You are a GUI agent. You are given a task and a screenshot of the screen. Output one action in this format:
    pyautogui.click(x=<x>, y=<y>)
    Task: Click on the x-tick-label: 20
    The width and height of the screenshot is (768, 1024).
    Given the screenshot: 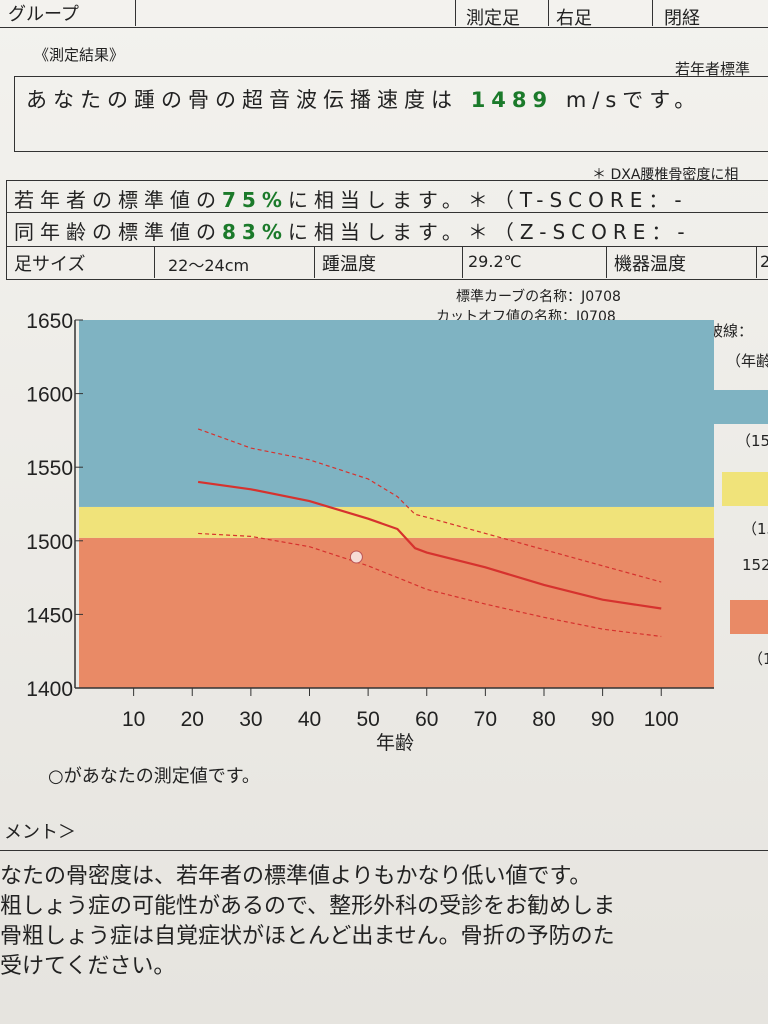 What is the action you would take?
    pyautogui.click(x=192, y=719)
    